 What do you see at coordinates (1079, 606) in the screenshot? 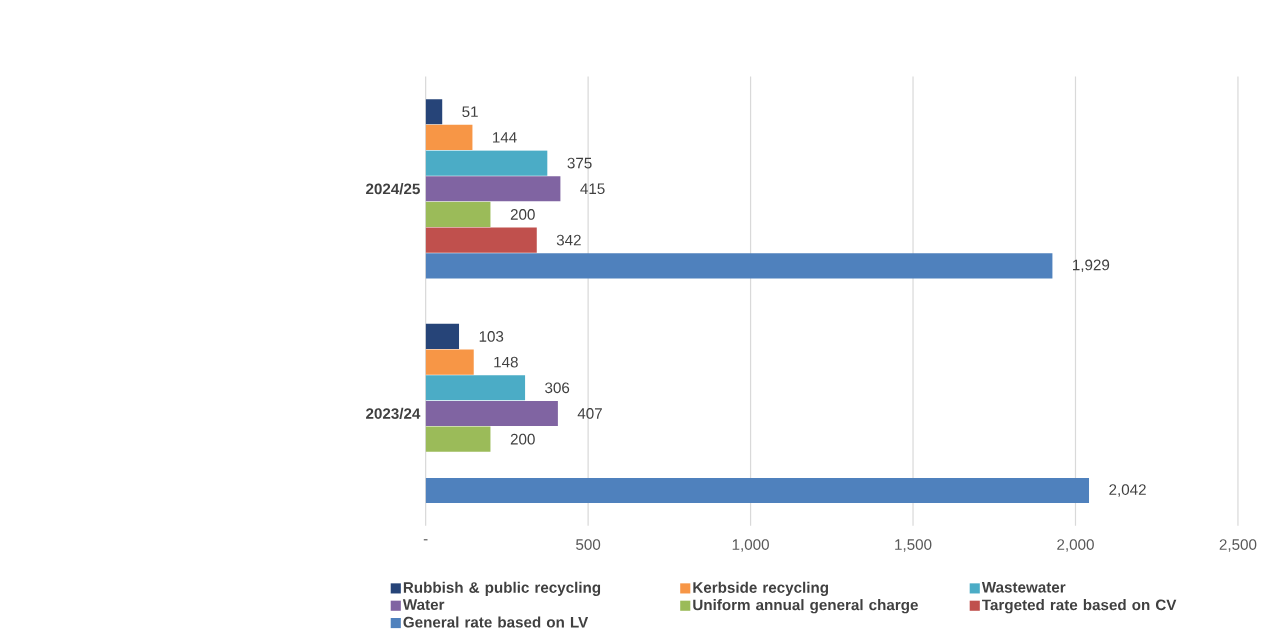
I see `legend-label: Targeted rate based on CV` at bounding box center [1079, 606].